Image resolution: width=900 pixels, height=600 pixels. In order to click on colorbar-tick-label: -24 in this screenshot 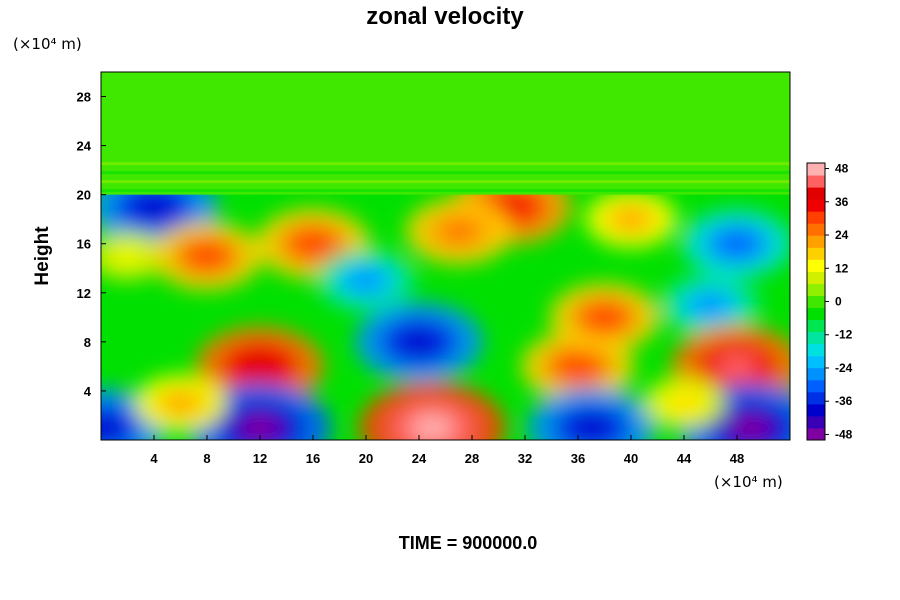, I will do `click(844, 368)`.